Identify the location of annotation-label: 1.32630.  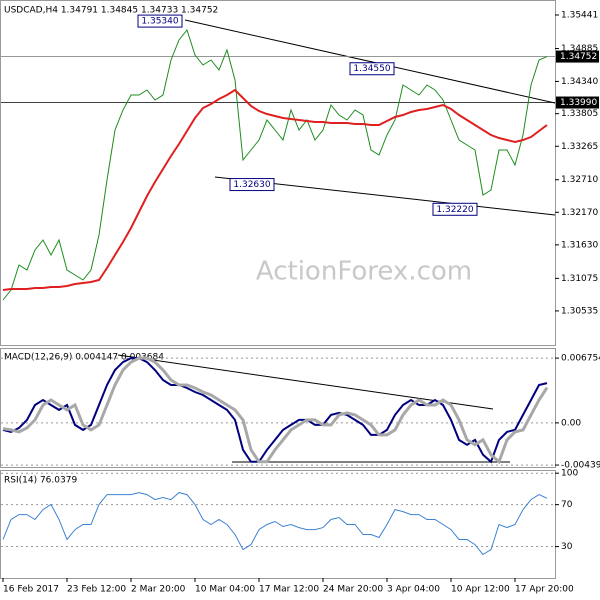
(251, 185).